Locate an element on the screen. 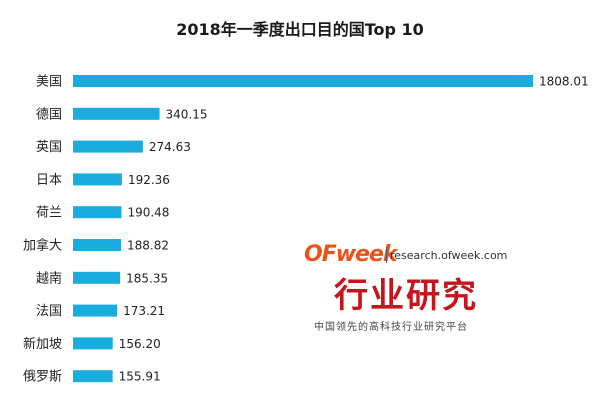  category-label: 荷兰 is located at coordinates (49, 213).